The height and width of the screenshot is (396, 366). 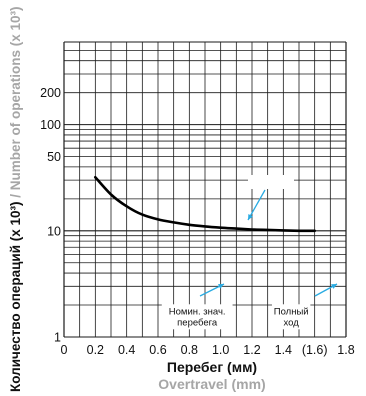 I want to click on annotation-text: Полный, so click(x=291, y=311).